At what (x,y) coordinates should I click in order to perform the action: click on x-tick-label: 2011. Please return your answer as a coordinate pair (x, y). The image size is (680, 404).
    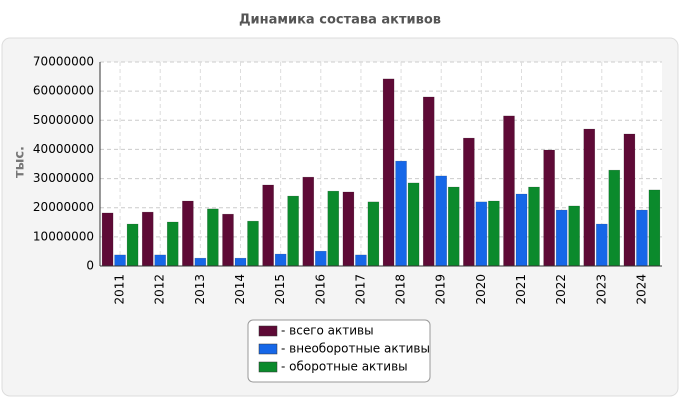
    Looking at the image, I should click on (120, 289).